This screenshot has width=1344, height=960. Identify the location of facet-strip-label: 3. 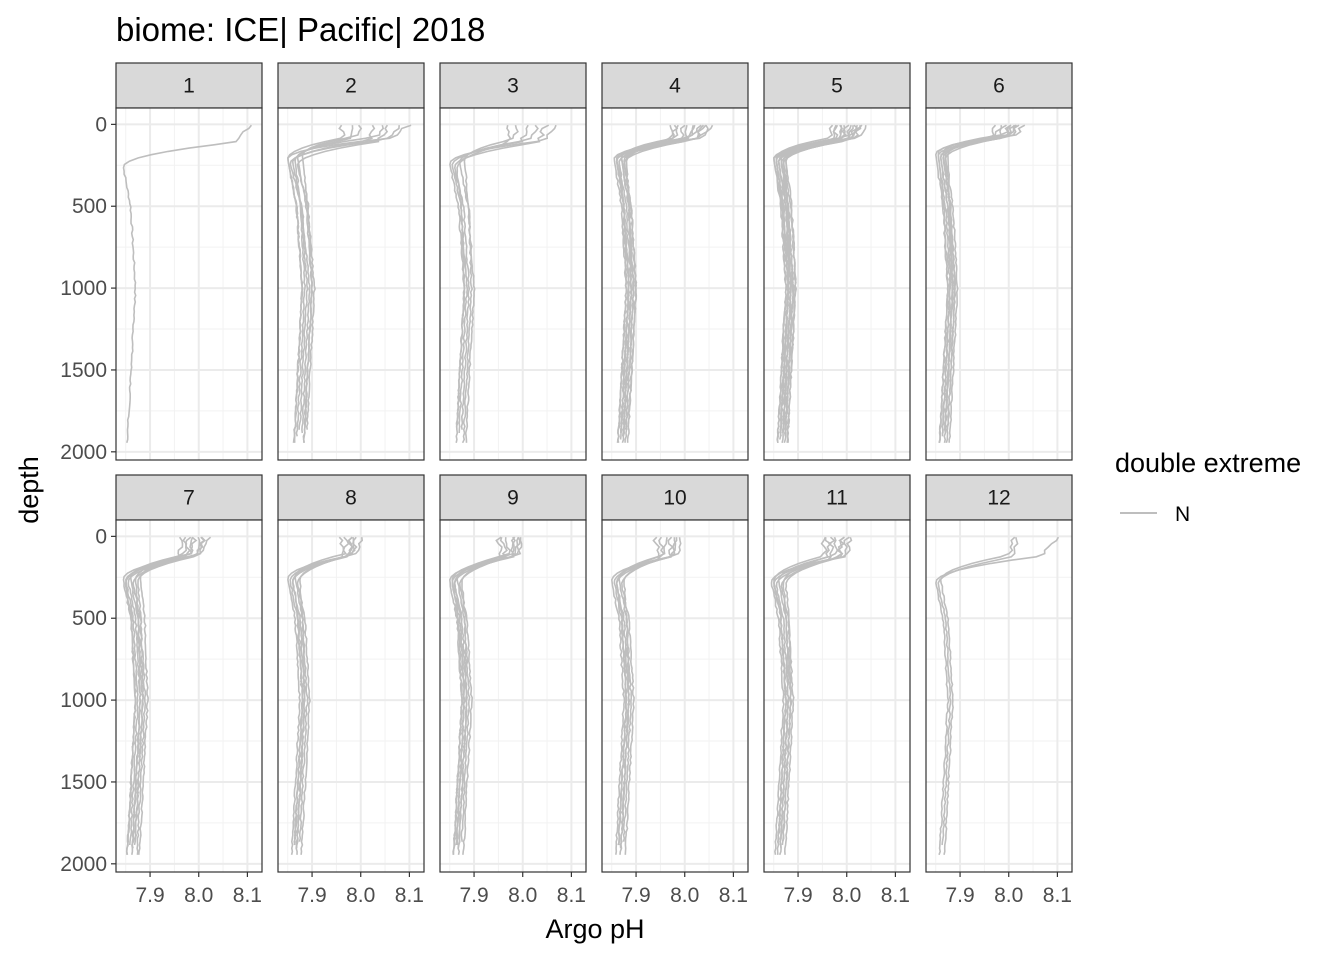
(513, 86).